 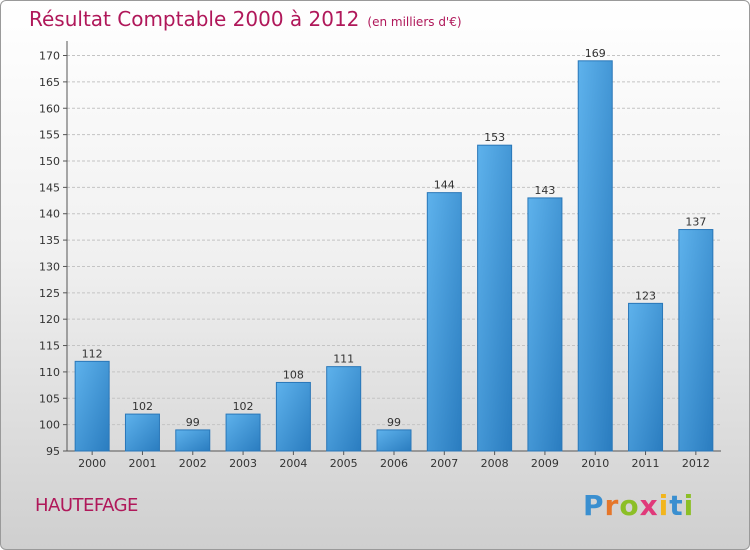 What do you see at coordinates (86, 505) in the screenshot?
I see `commune-name: HAUTEFAGE` at bounding box center [86, 505].